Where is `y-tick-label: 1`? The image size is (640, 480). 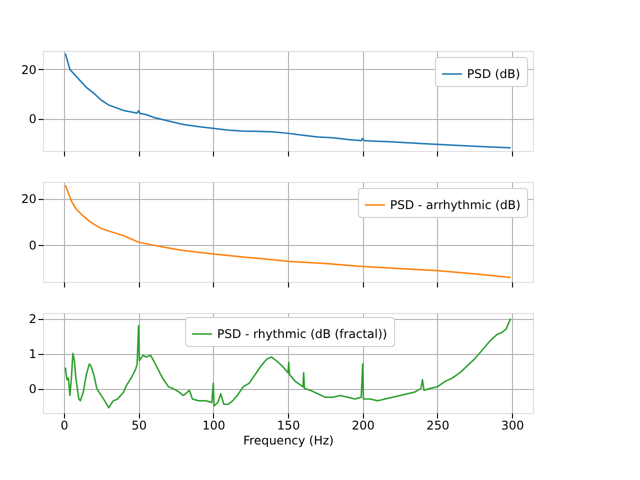 y-tick-label: 1 is located at coordinates (32, 354).